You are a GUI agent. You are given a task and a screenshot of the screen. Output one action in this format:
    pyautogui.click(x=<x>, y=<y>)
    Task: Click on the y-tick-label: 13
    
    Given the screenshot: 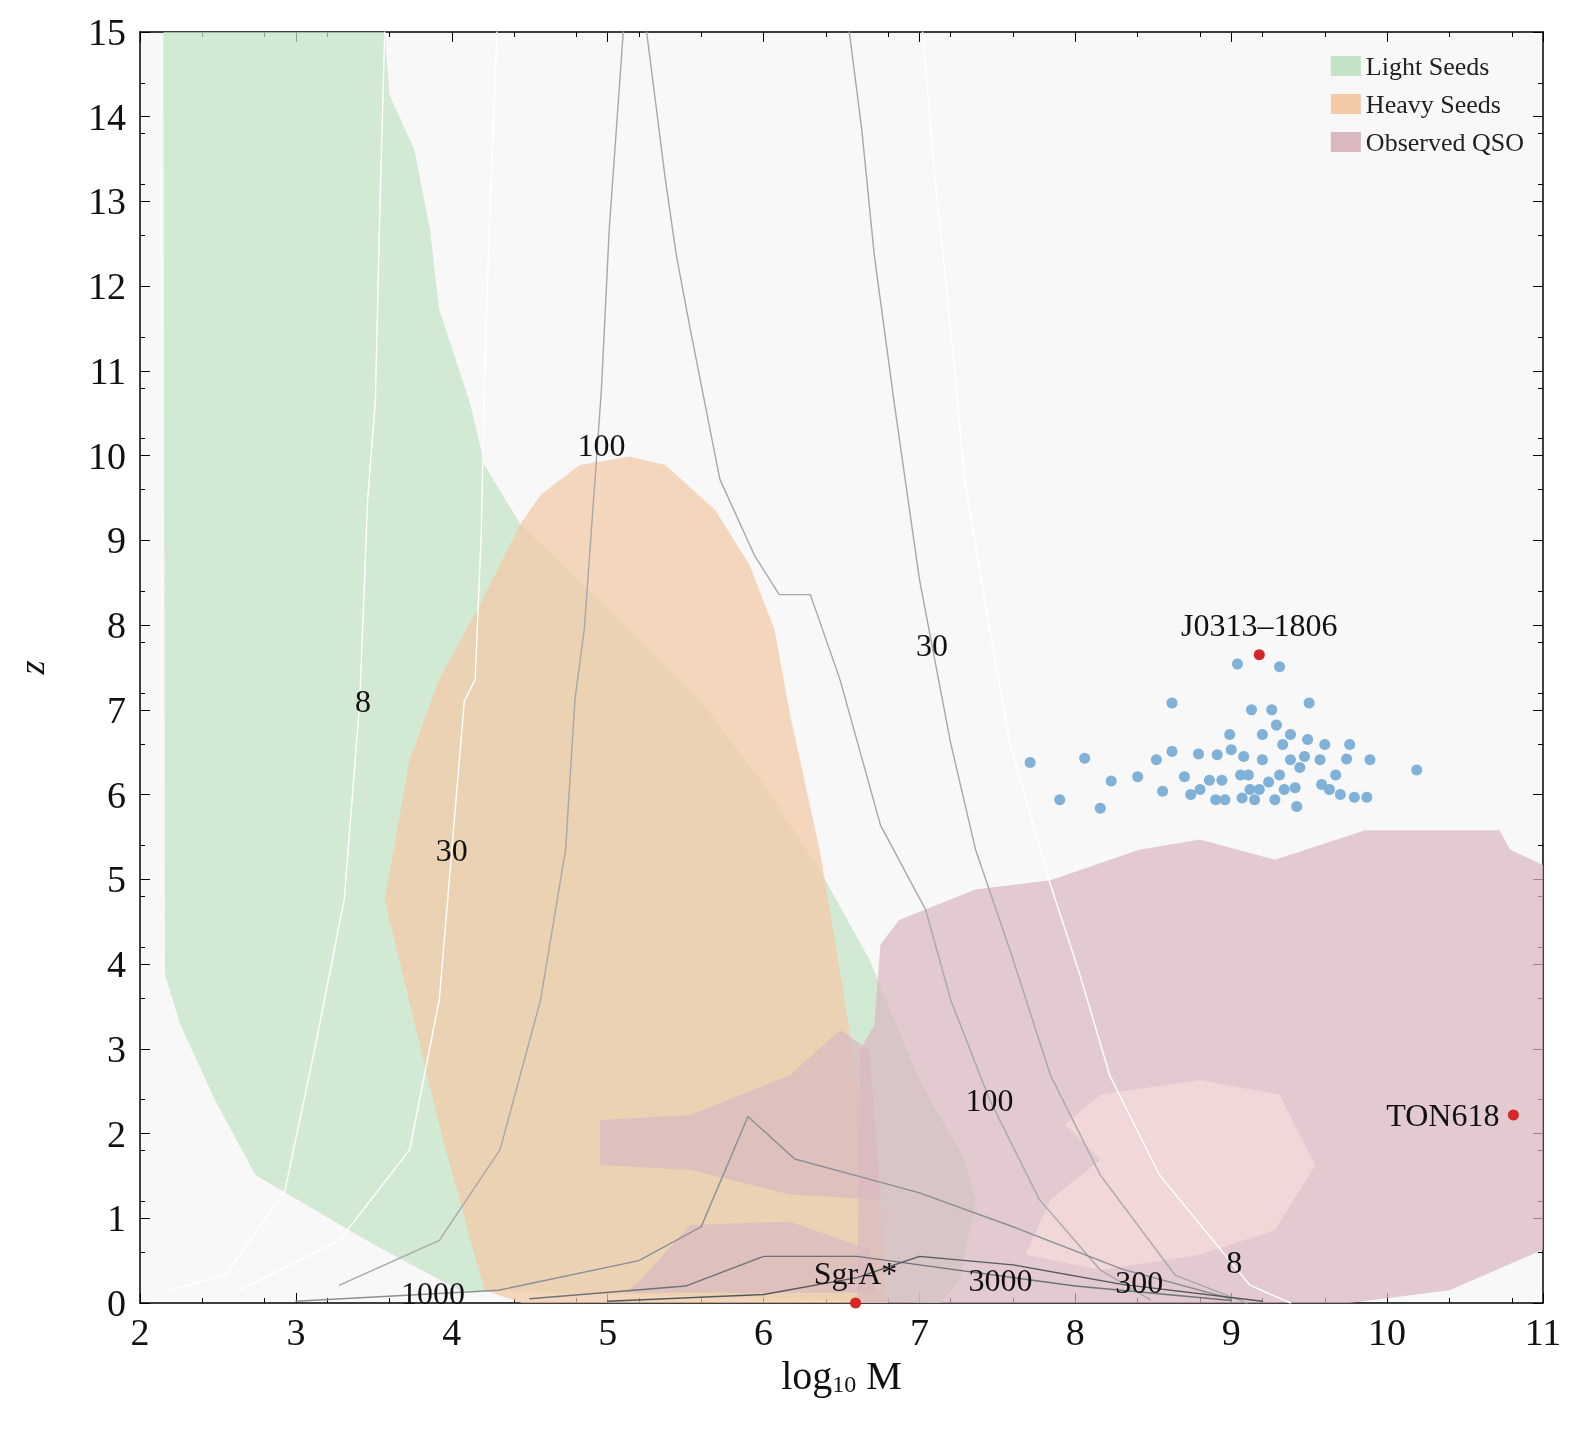 What is the action you would take?
    pyautogui.click(x=107, y=201)
    